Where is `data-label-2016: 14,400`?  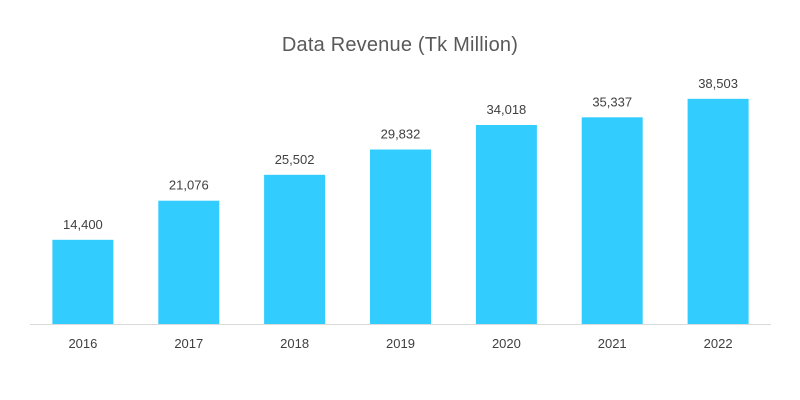 data-label-2016: 14,400 is located at coordinates (83, 224).